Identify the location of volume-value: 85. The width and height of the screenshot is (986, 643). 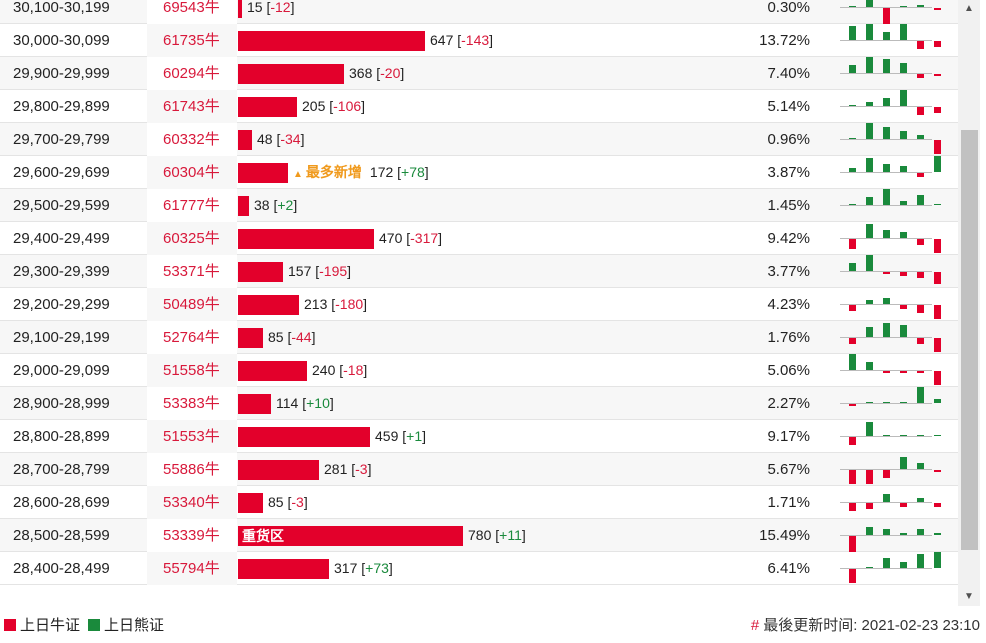
(276, 337).